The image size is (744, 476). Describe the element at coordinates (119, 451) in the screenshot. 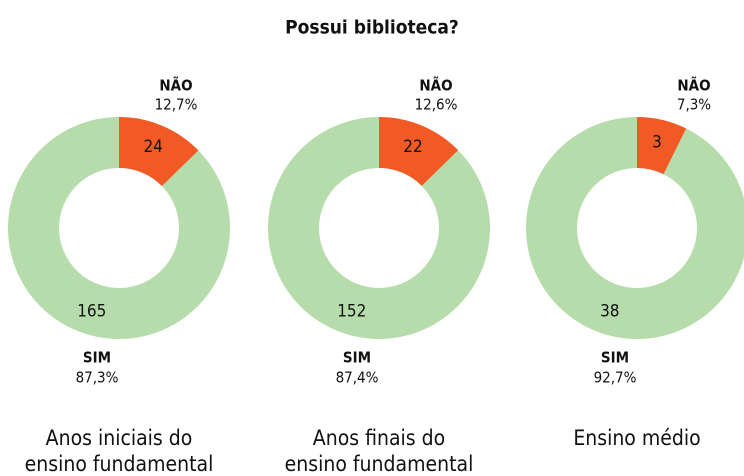

I see `chart-caption: Anos iniciais do ensino fundamental` at that location.